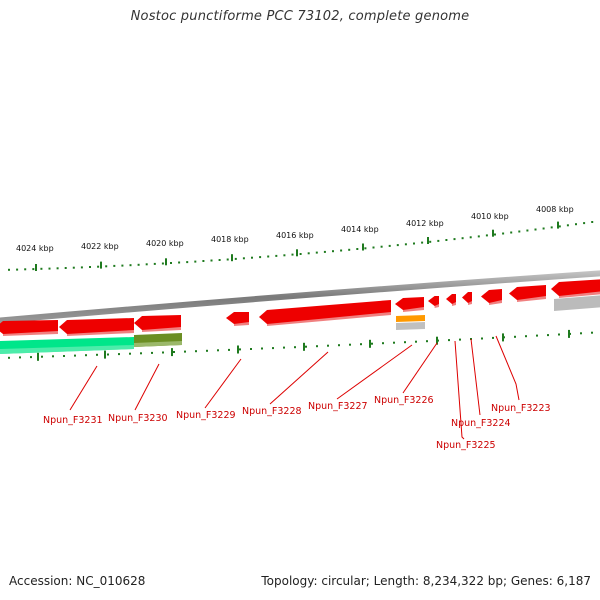  I want to click on cds-arrow-f3226, so click(433, 301).